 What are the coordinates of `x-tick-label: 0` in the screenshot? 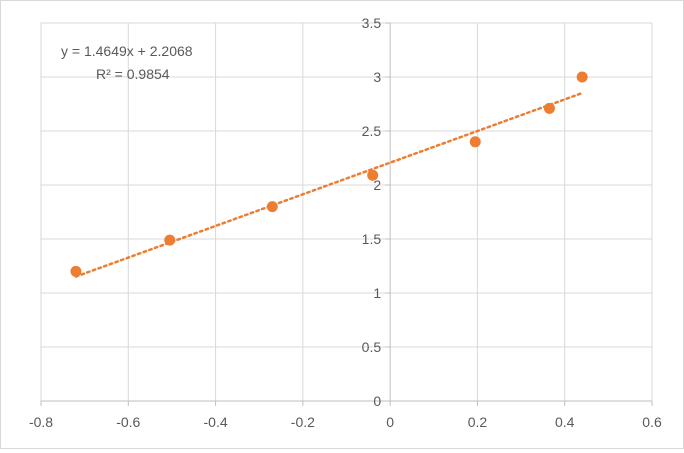 It's located at (390, 422).